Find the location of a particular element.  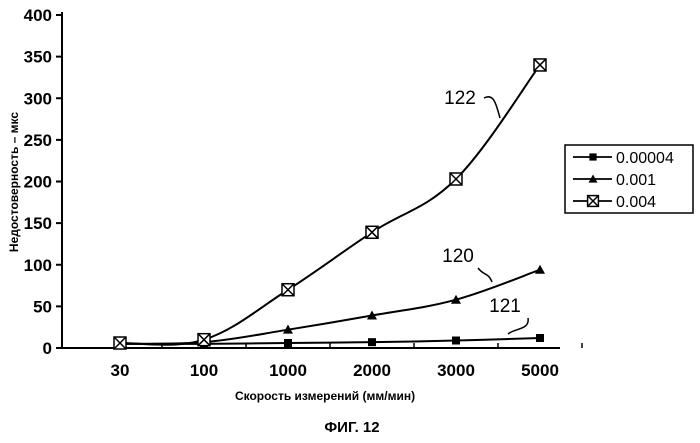

y-tick-label: 150 is located at coordinates (38, 223).